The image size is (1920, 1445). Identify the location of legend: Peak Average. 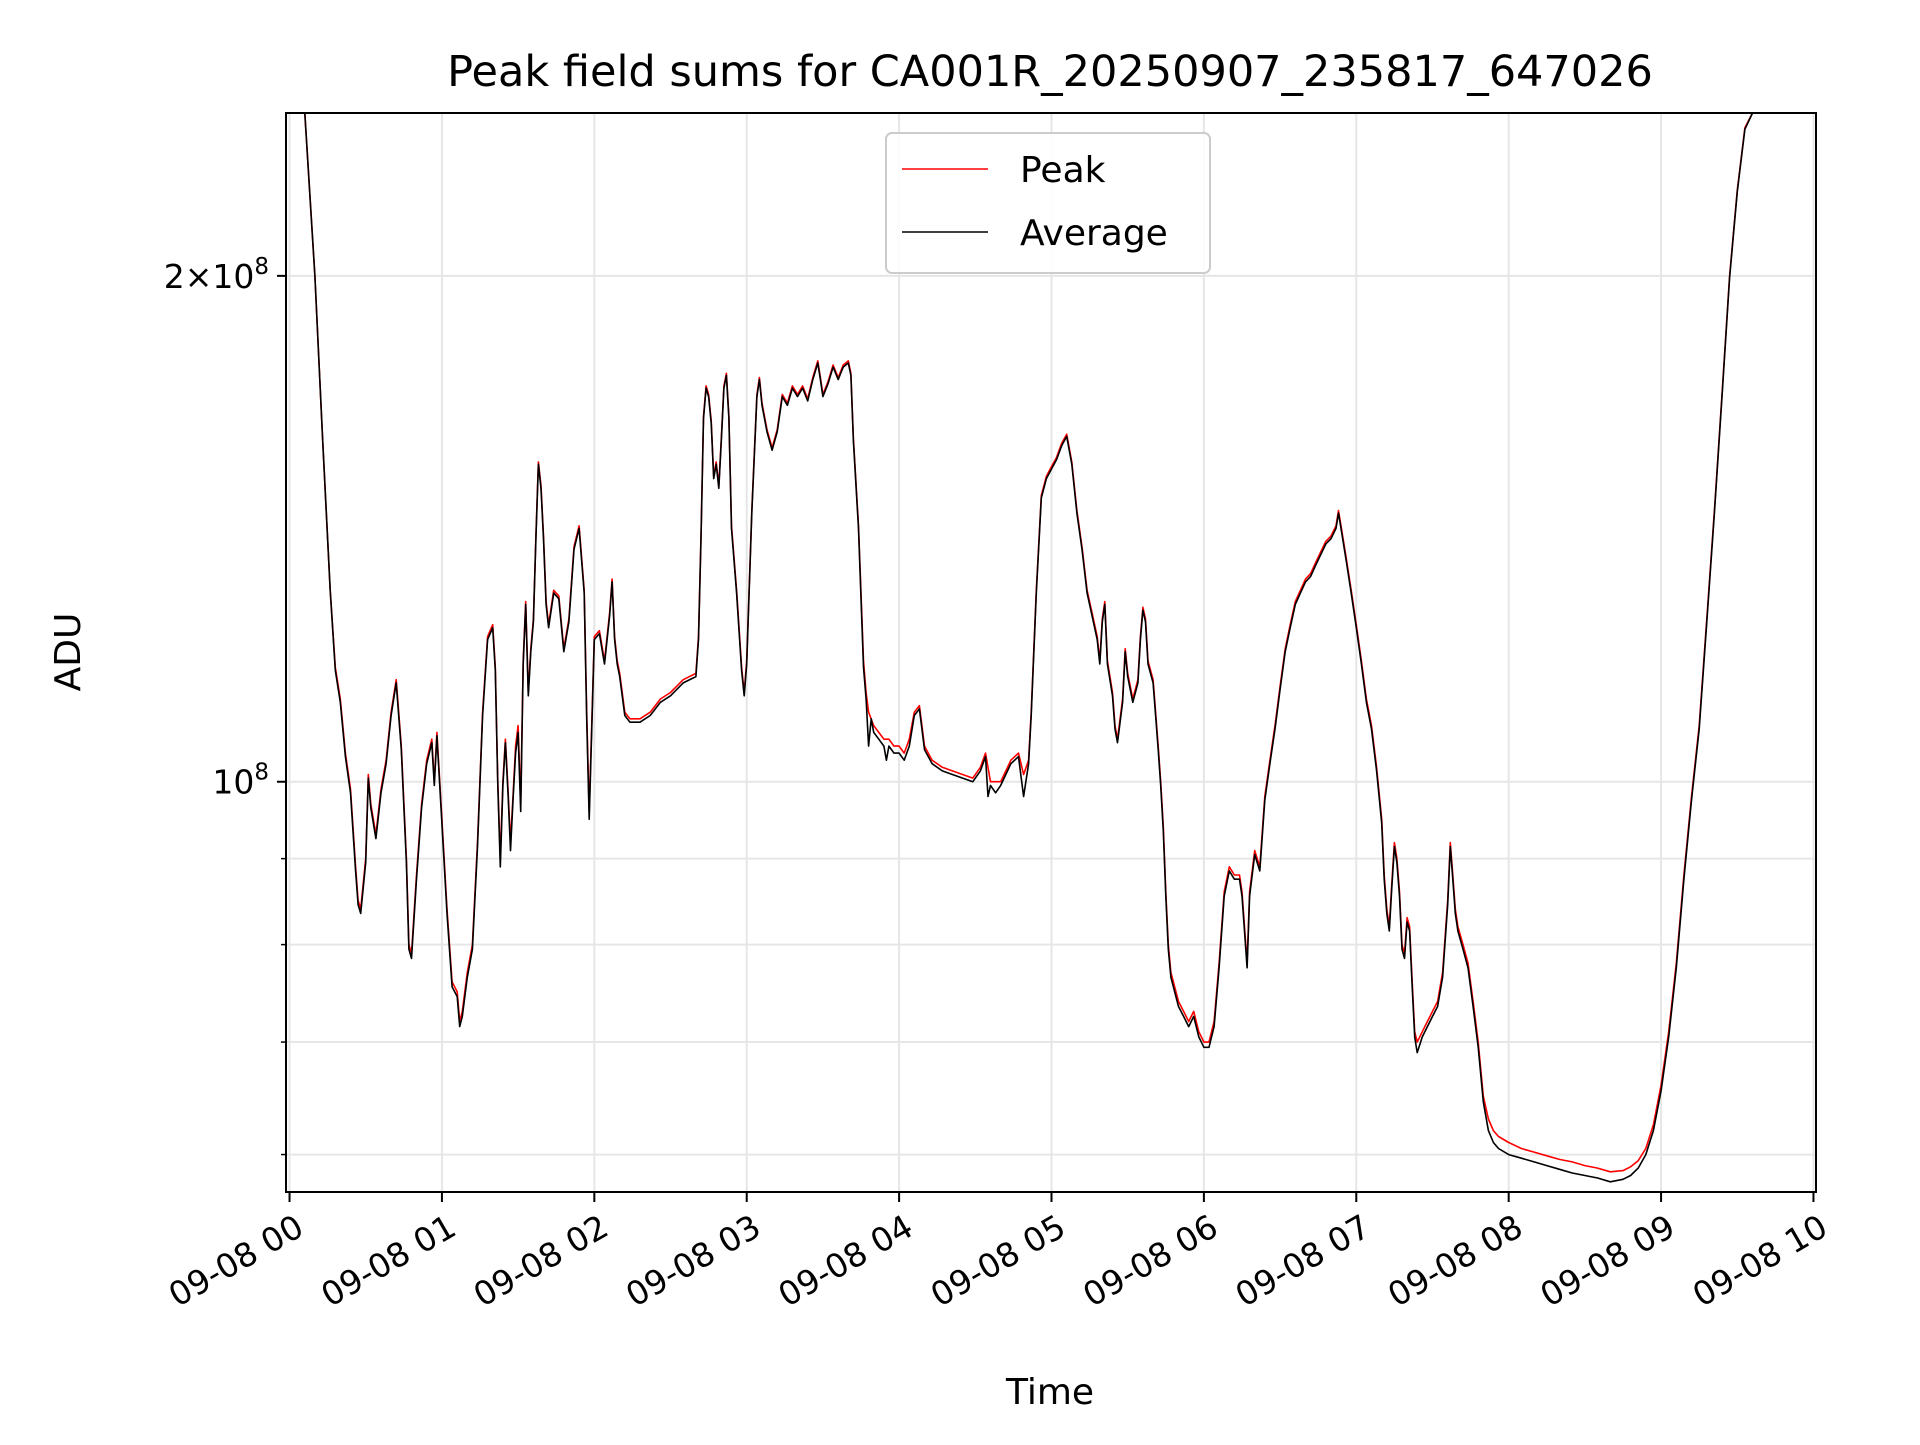
(1048, 203).